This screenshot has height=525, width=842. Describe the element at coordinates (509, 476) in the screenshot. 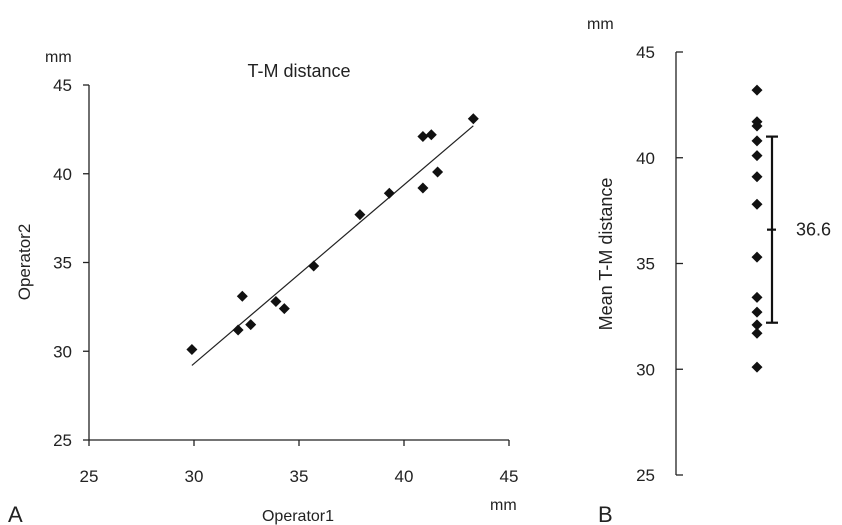

I see `panel-a-x-tick-label: 45` at that location.